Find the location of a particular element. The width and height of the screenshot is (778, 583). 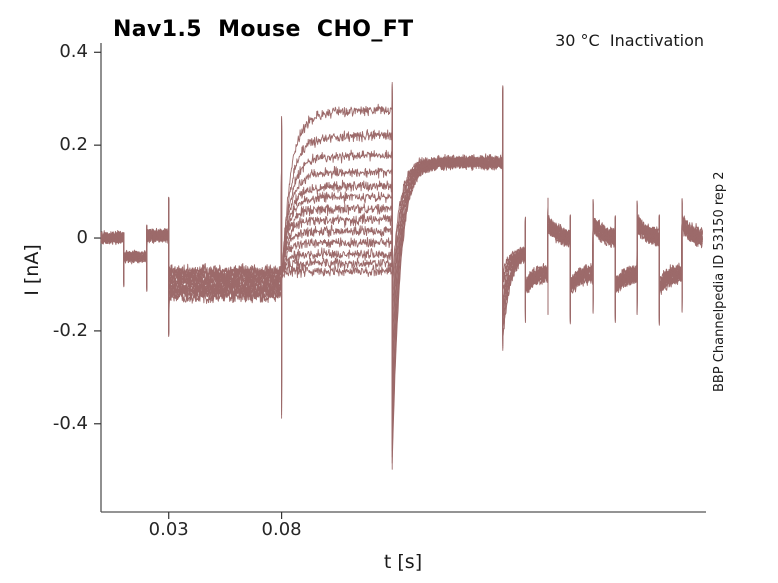

y-tick-label: 0.2 is located at coordinates (73, 145).